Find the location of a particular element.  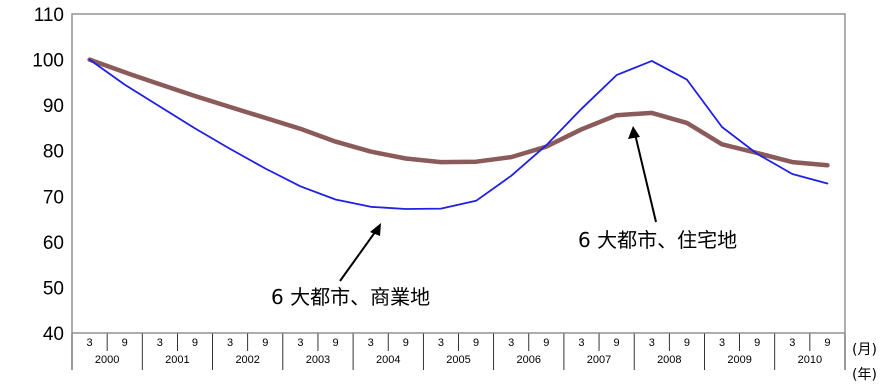

annotation-commercial: 6 大都市、商業地 is located at coordinates (350, 266).